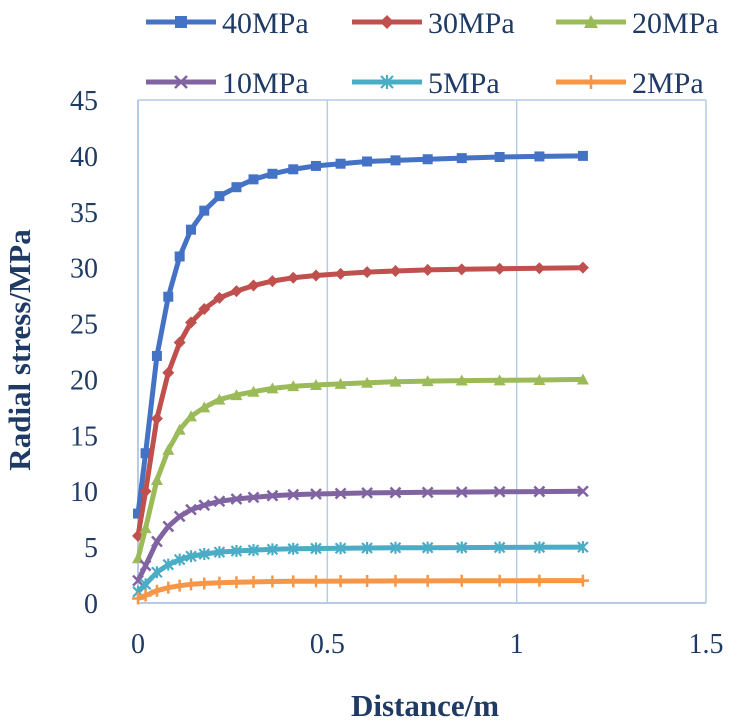 This screenshot has height=724, width=744. I want to click on legend-item-40MPa: 40MPa, so click(227, 23).